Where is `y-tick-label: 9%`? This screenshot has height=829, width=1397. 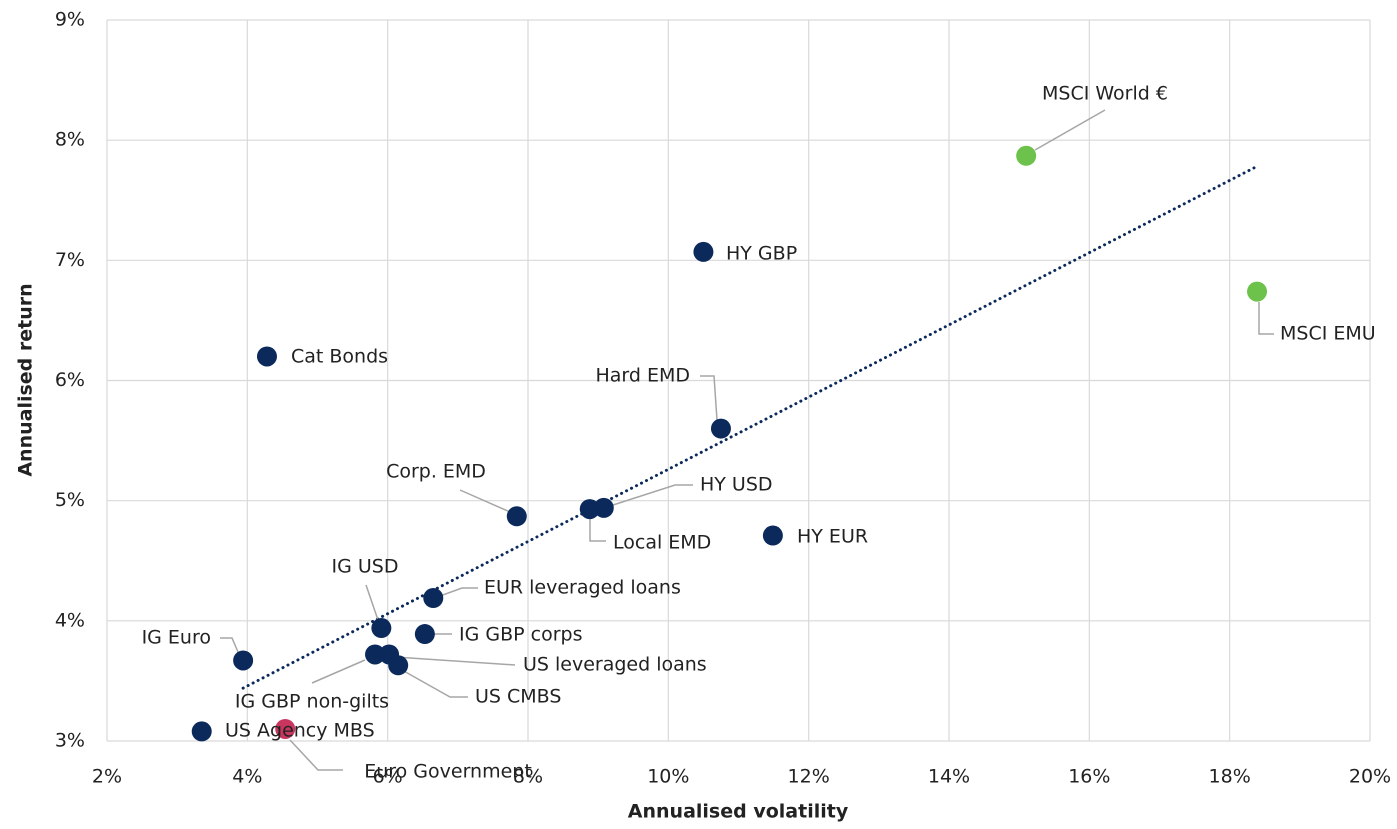 y-tick-label: 9% is located at coordinates (70, 20).